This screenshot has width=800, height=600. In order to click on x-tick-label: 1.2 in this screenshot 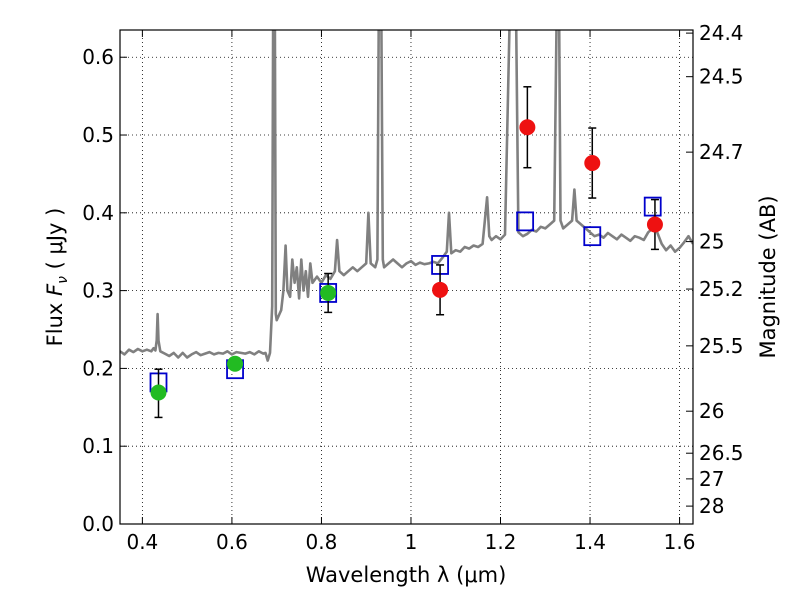, I will do `click(501, 542)`.